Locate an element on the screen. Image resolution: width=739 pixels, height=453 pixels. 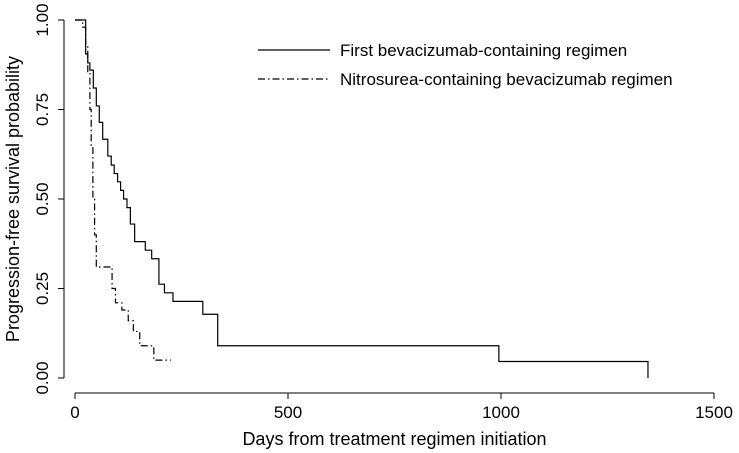
y-ticks: 0.00 0.25 0.50 0.75 1.00 is located at coordinates (48, 199).